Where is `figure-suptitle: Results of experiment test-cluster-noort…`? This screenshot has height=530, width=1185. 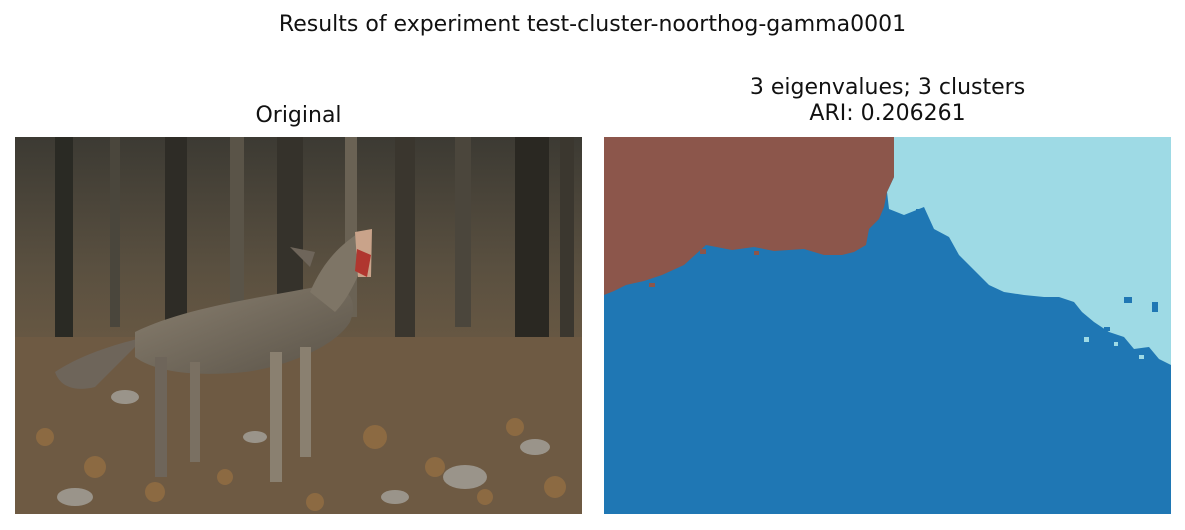
figure-suptitle: Results of experiment test-cluster-noort… is located at coordinates (592, 24).